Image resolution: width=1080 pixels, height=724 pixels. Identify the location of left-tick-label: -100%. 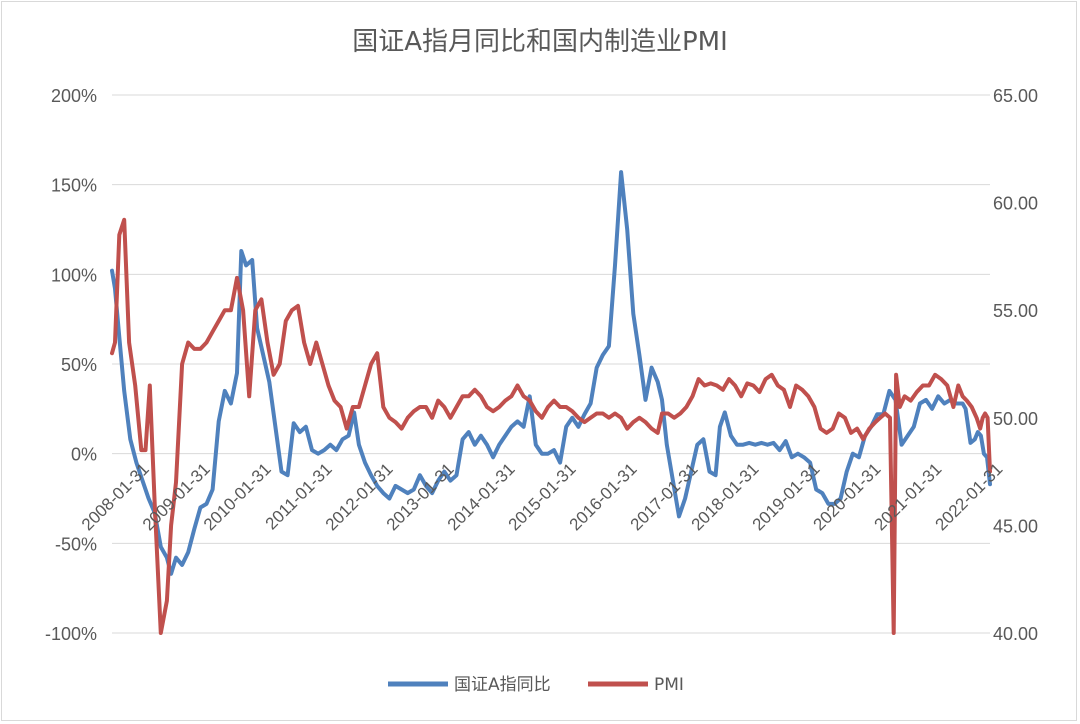
(71, 634).